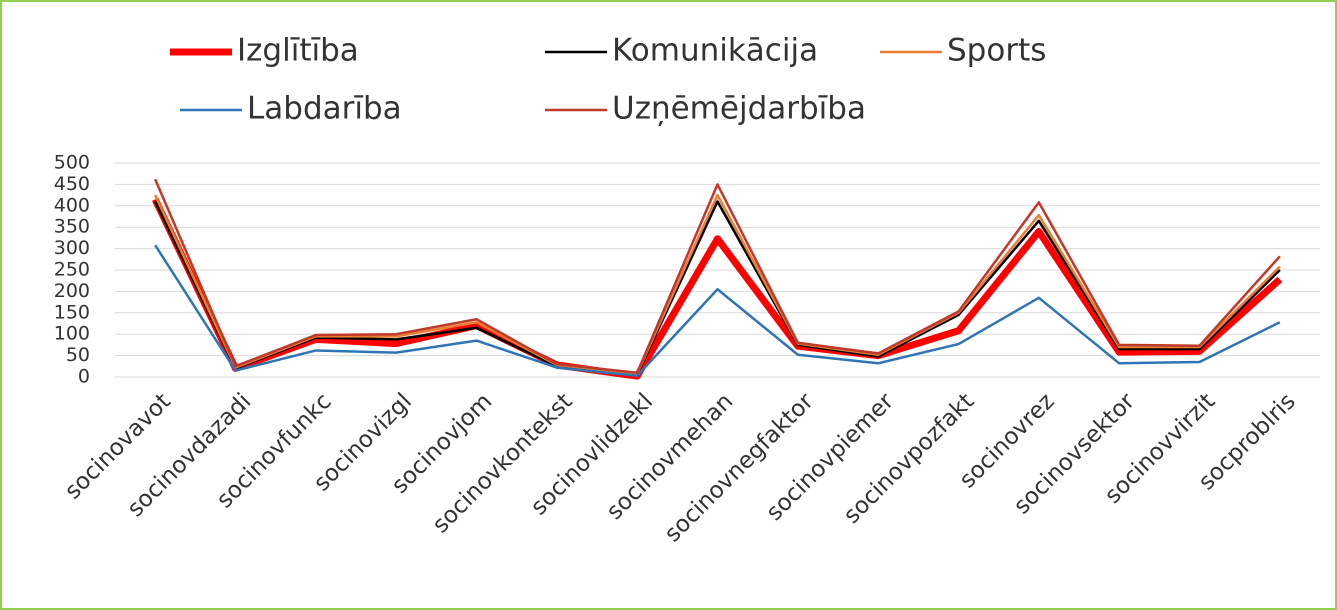 The image size is (1337, 610). Describe the element at coordinates (72, 163) in the screenshot. I see `y-tick-label: 500` at that location.